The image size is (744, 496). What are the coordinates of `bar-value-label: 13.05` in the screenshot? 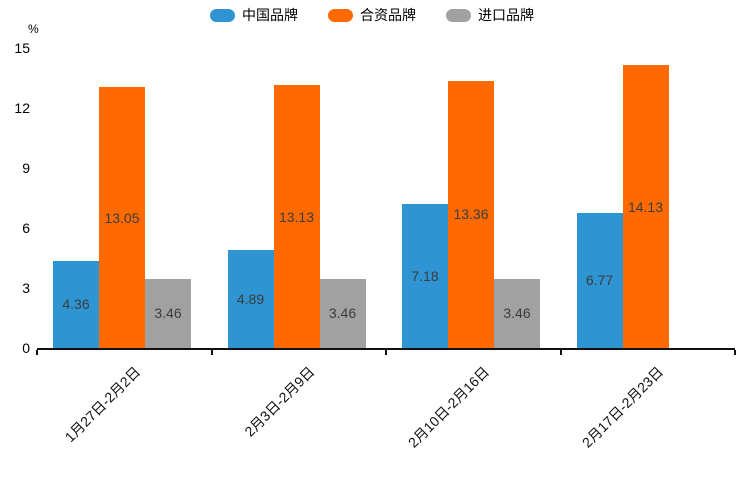 It's located at (122, 217).